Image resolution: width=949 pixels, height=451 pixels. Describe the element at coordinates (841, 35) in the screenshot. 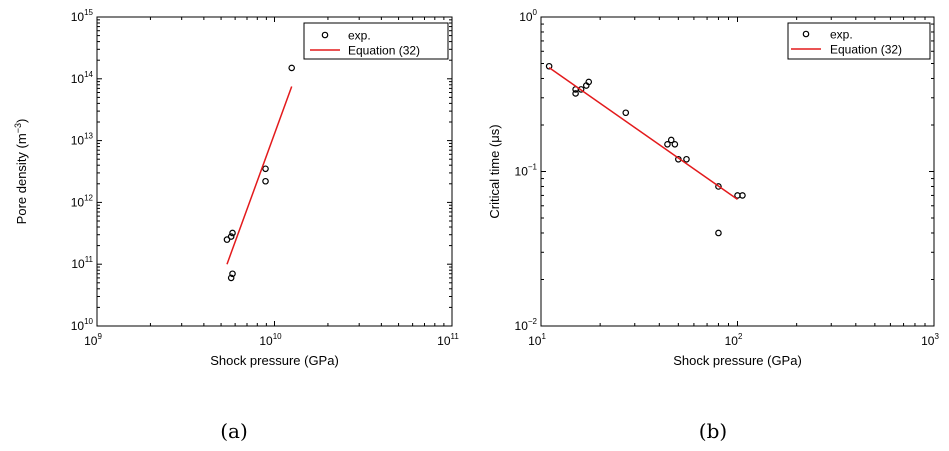

I see `chart-b-legend-exp-label: exp.` at that location.